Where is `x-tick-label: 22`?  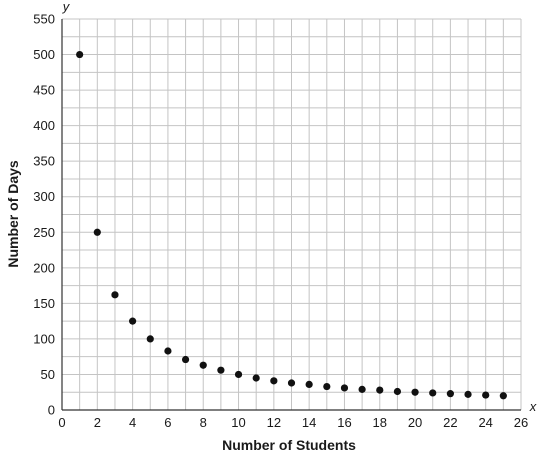 x-tick-label: 22 is located at coordinates (450, 422).